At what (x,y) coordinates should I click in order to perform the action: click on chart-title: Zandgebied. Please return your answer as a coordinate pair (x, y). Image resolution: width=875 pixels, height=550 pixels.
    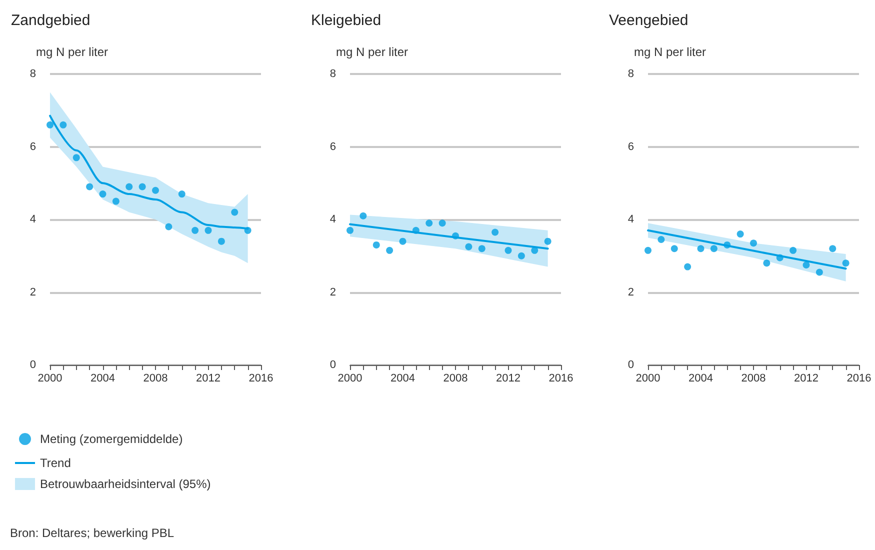
    Looking at the image, I should click on (50, 20).